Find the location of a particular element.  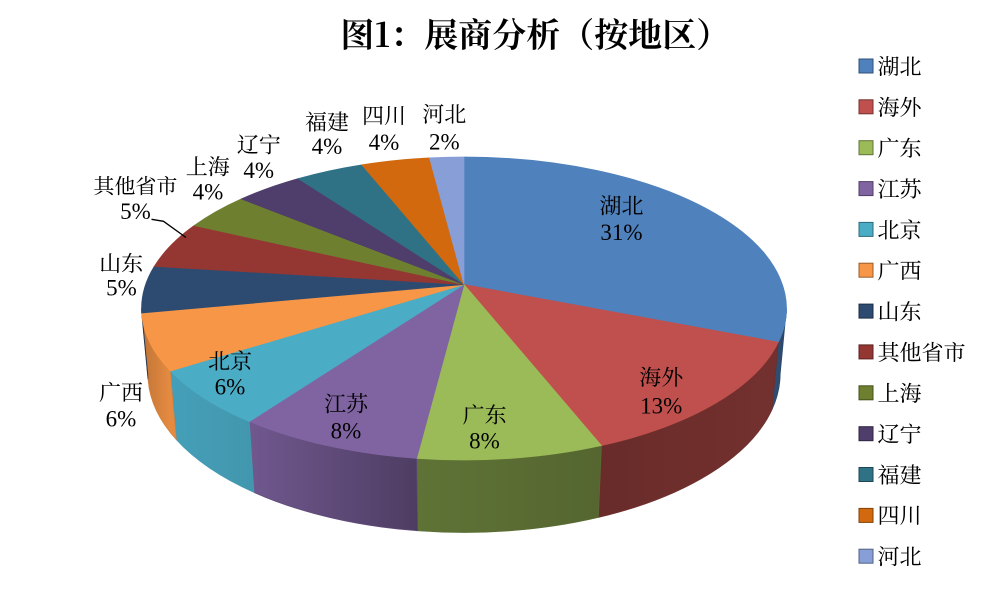

svg-text: 13% is located at coordinates (661, 405).